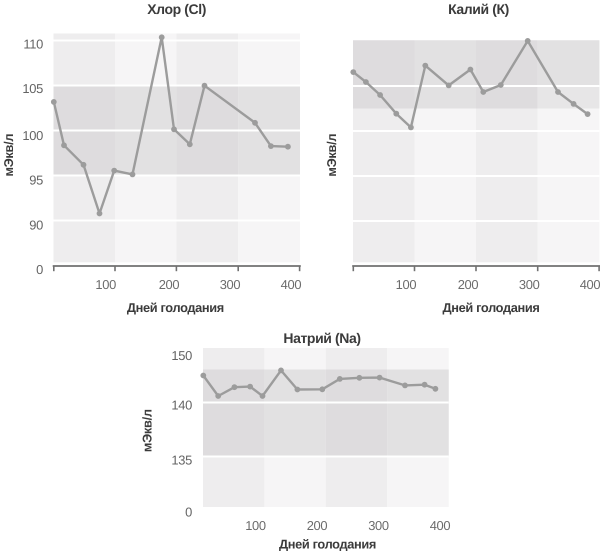 The width and height of the screenshot is (600, 552). I want to click on svg-text: Натрий (Na), so click(321, 338).